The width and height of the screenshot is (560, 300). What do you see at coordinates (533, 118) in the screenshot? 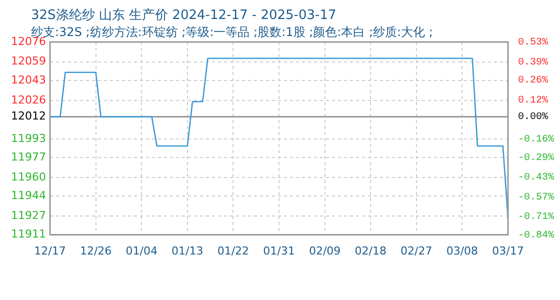
I see `y2-tick-label: 0.00%` at bounding box center [533, 118].